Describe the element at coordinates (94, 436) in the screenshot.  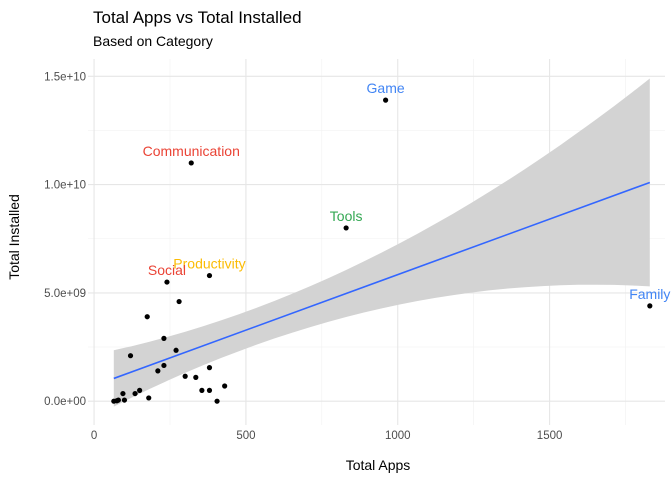
I see `x-tick-label: 0` at that location.